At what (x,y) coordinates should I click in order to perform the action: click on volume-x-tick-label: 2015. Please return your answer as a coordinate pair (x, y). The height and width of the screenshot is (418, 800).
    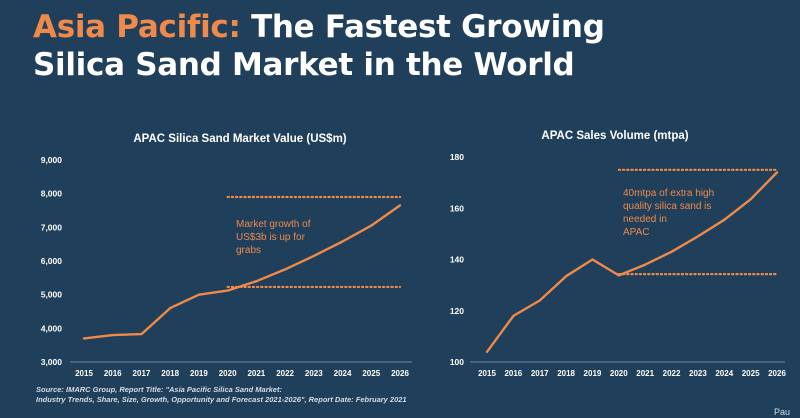
    Looking at the image, I should click on (487, 373).